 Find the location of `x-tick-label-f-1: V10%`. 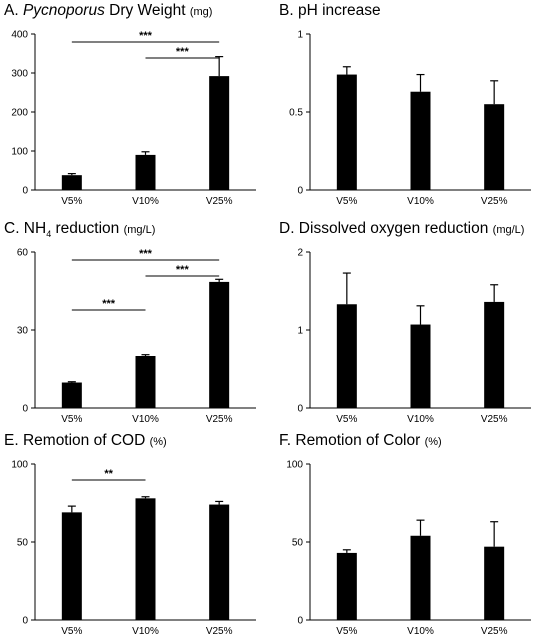

x-tick-label-f-1: V10% is located at coordinates (420, 631).